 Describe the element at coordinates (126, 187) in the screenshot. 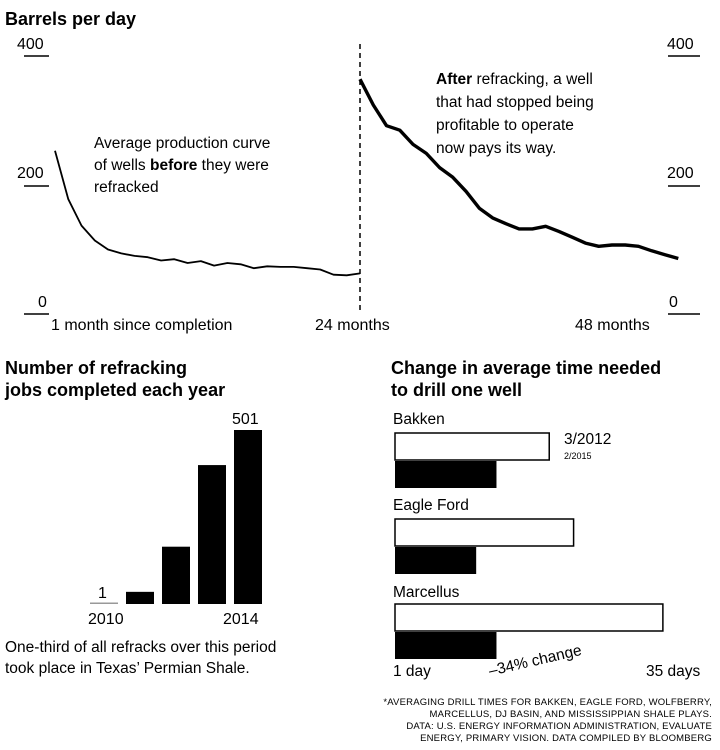

I see `annotation-before-line3: refracked` at that location.